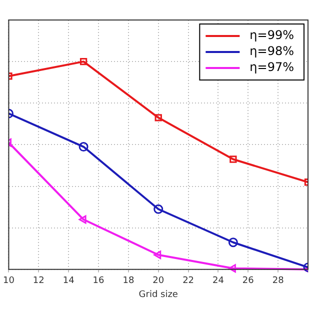 This screenshot has width=320, height=320. Describe the element at coordinates (68, 281) in the screenshot. I see `x-tick-label: 14` at that location.